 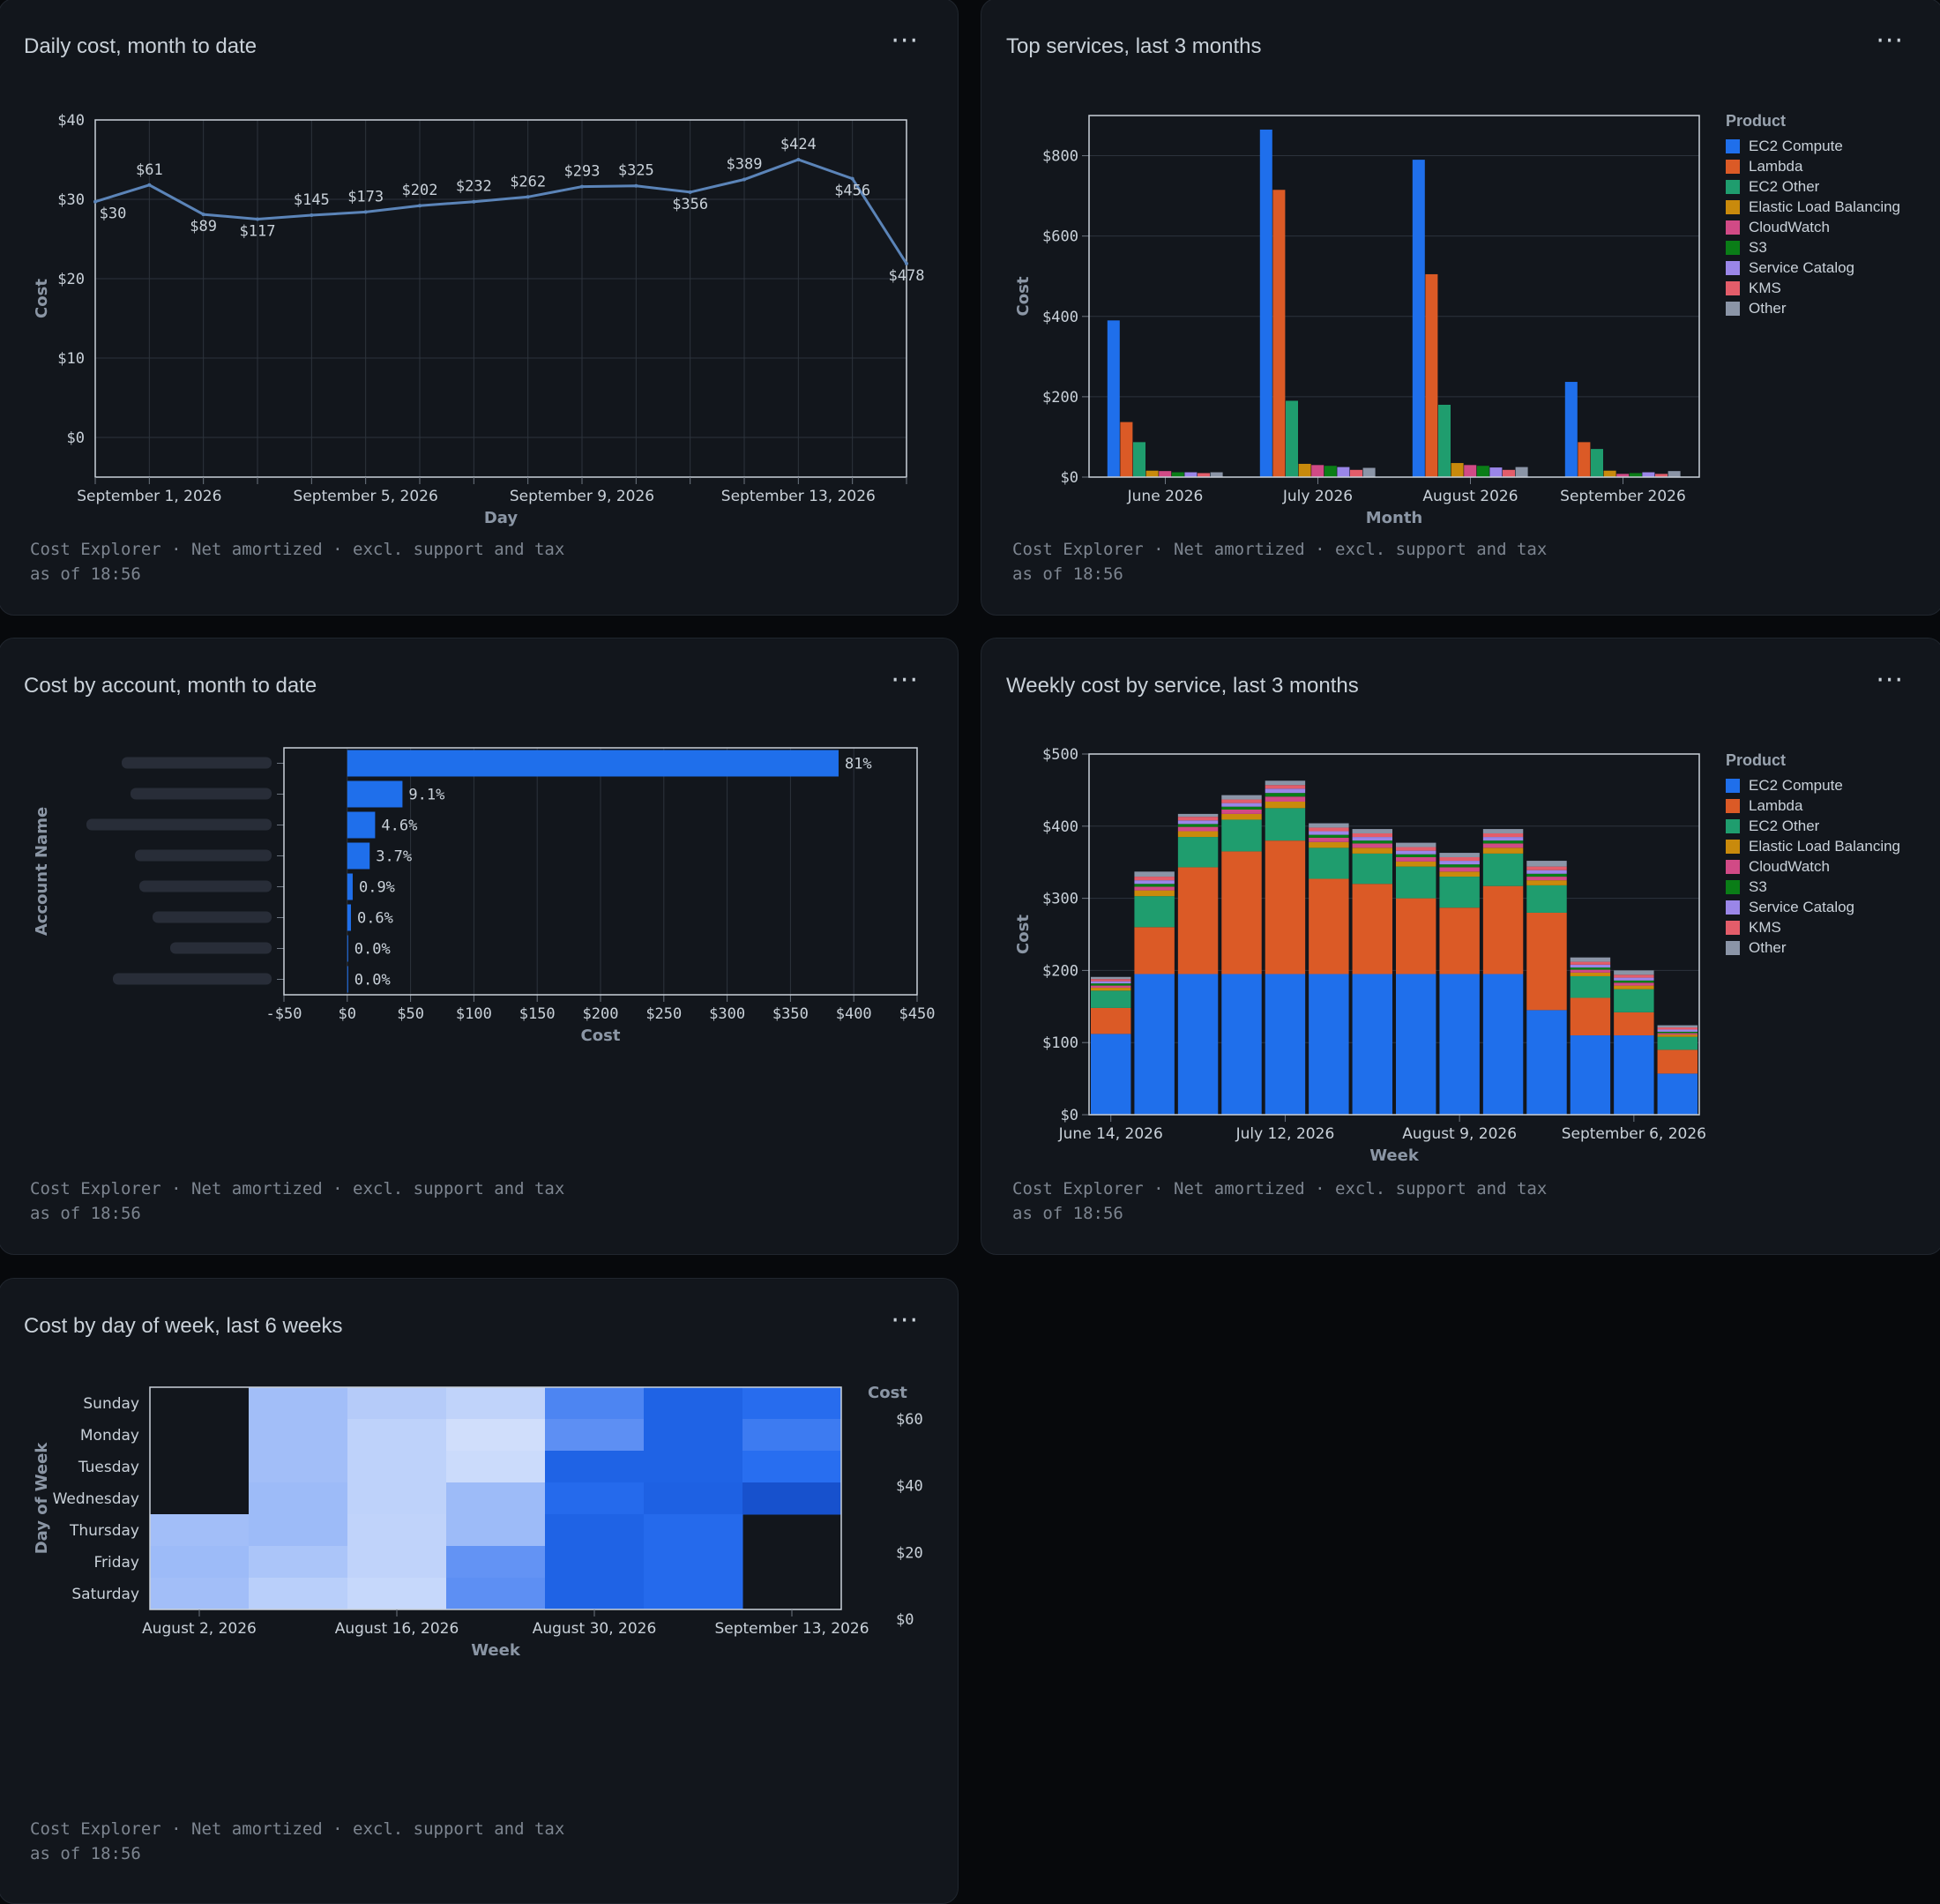 I want to click on x-axis-title: Week, so click(x=1394, y=1155).